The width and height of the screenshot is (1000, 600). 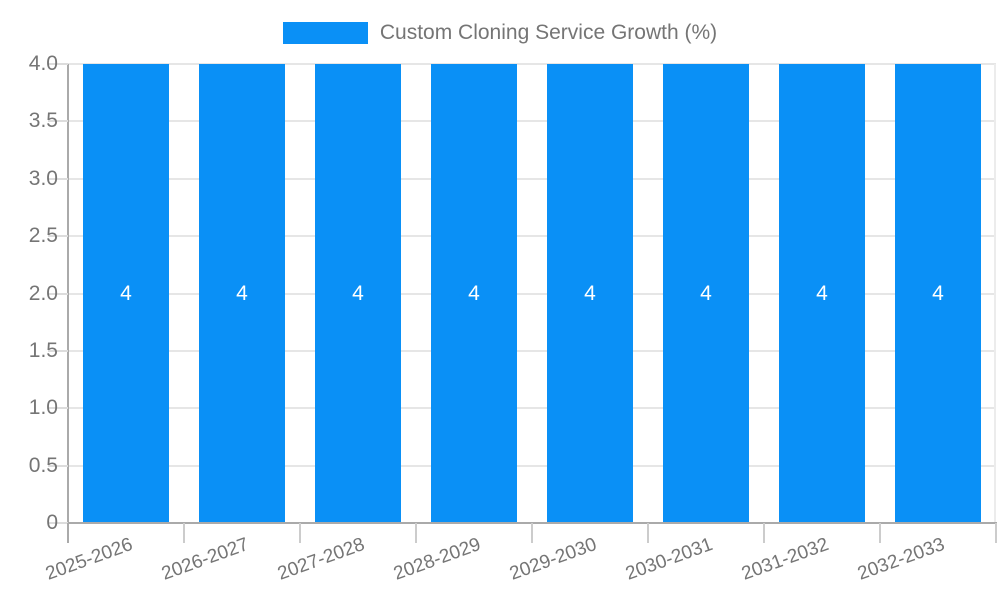 I want to click on y-axis-label: 0, so click(x=52, y=522).